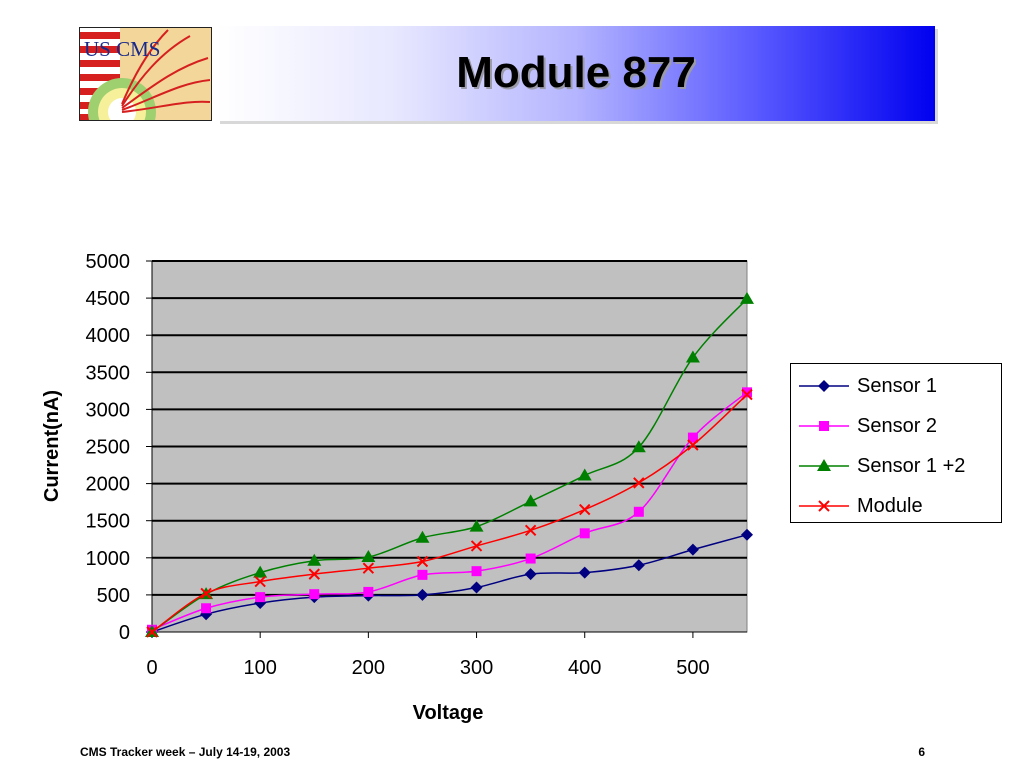 Image resolution: width=1024 pixels, height=768 pixels. I want to click on legend-label-module: Module, so click(890, 506).